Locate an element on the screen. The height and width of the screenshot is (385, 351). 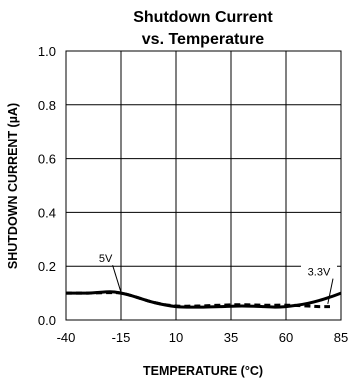
y-tick-labels: 0.0 0.2 0.4 0.6 0.8 1.0 is located at coordinates (47, 186).